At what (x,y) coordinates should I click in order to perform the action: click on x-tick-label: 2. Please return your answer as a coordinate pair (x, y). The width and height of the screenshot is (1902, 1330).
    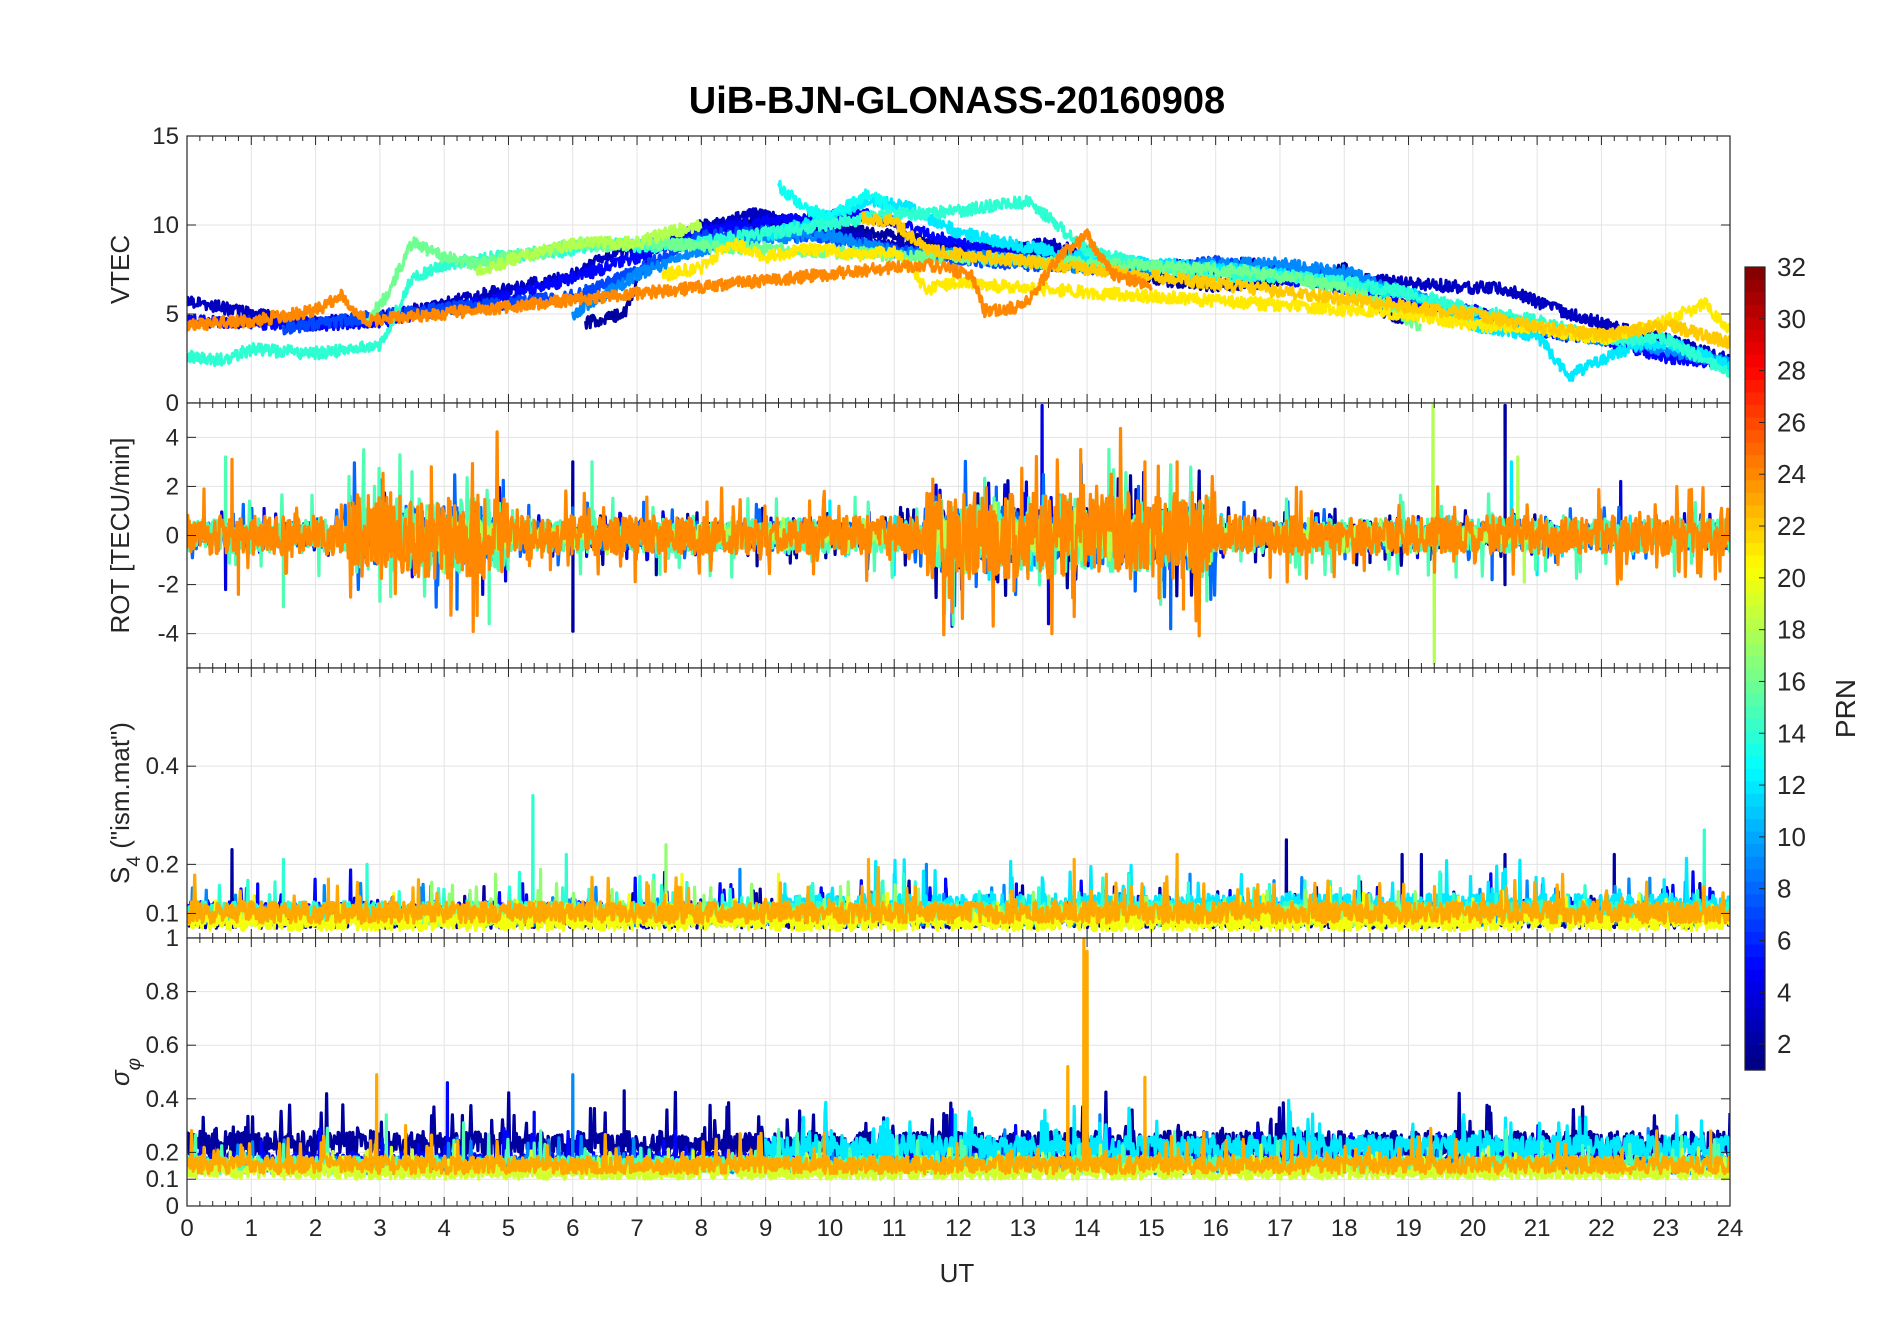
    Looking at the image, I should click on (315, 1228).